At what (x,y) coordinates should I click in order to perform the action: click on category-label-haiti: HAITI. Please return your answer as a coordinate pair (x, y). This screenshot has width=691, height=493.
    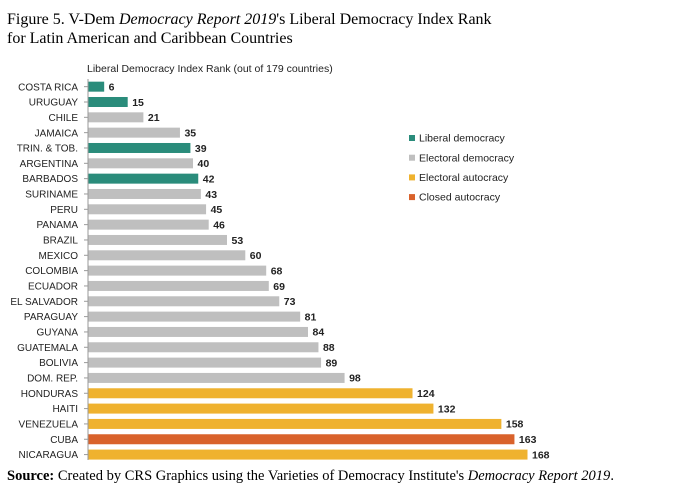
    Looking at the image, I should click on (65, 409).